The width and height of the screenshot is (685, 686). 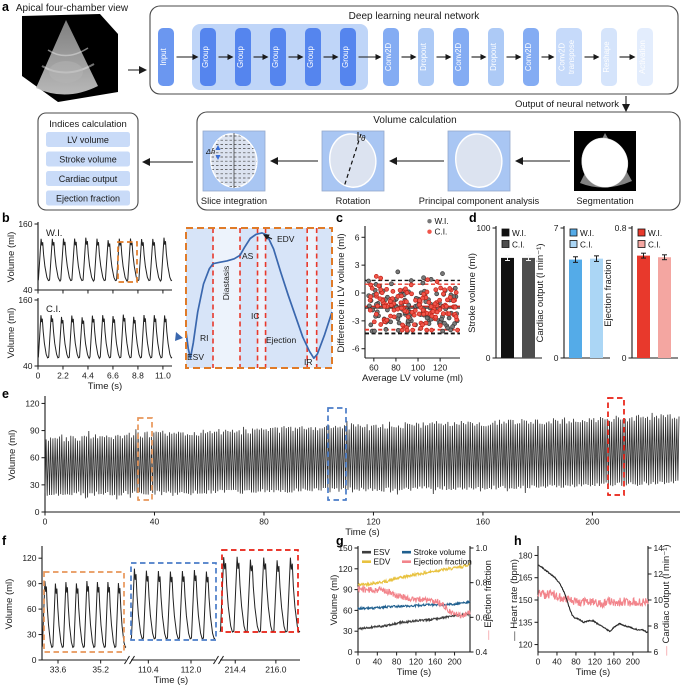 What do you see at coordinates (514, 600) in the screenshot?
I see `axis-label: — Heart rate (bpm)` at bounding box center [514, 600].